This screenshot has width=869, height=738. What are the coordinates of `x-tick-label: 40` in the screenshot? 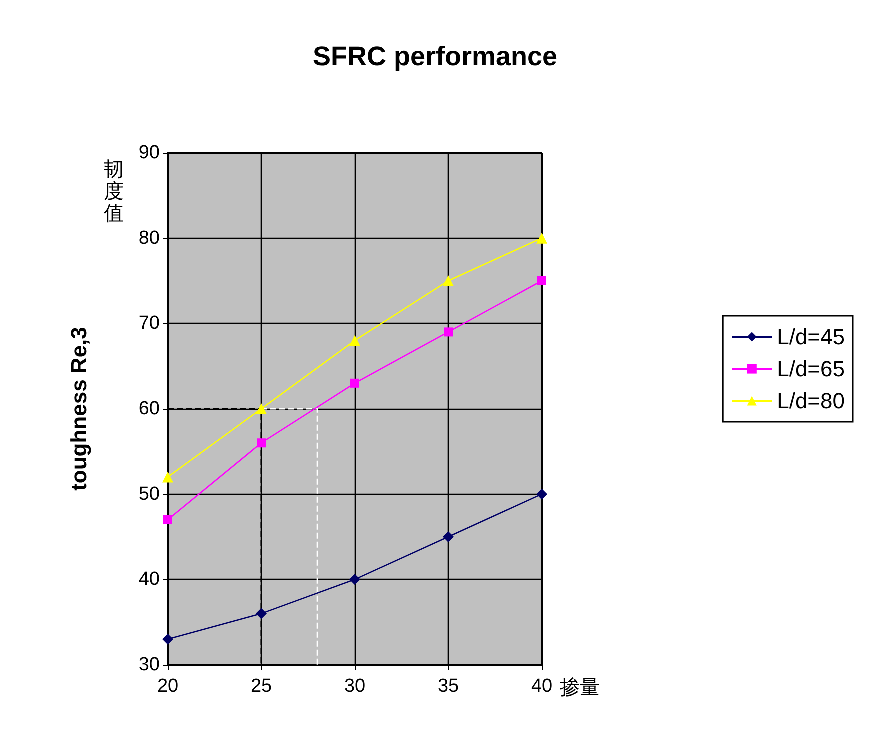 It's located at (542, 686).